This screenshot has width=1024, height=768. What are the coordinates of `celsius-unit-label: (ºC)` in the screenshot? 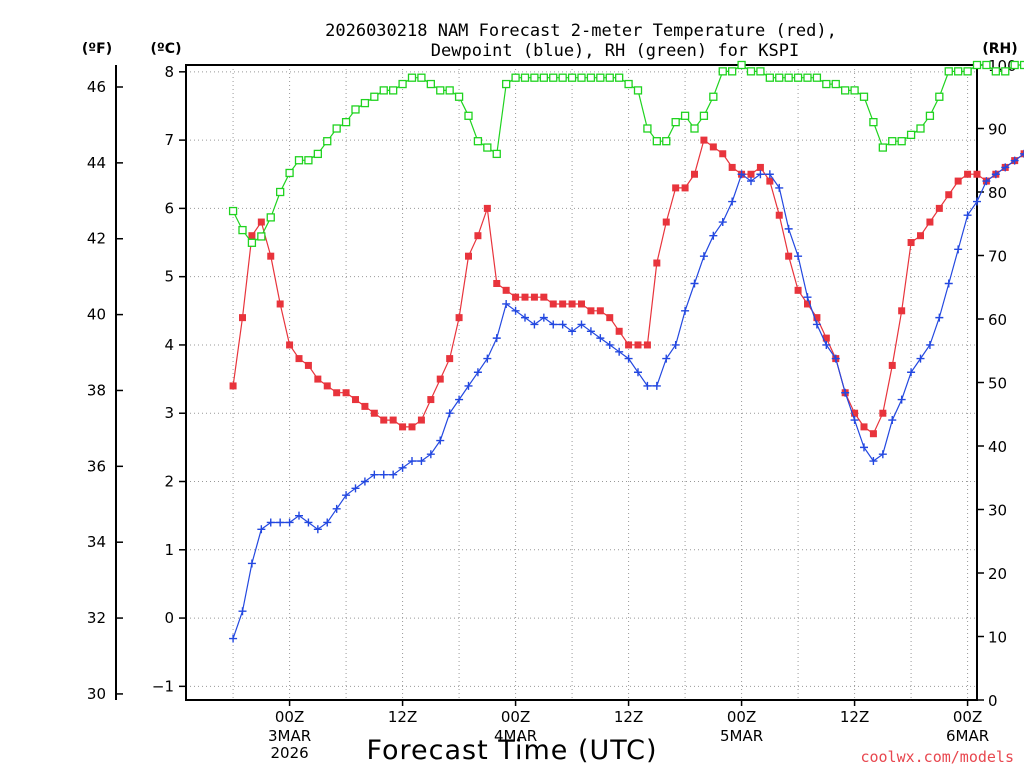 It's located at (166, 49).